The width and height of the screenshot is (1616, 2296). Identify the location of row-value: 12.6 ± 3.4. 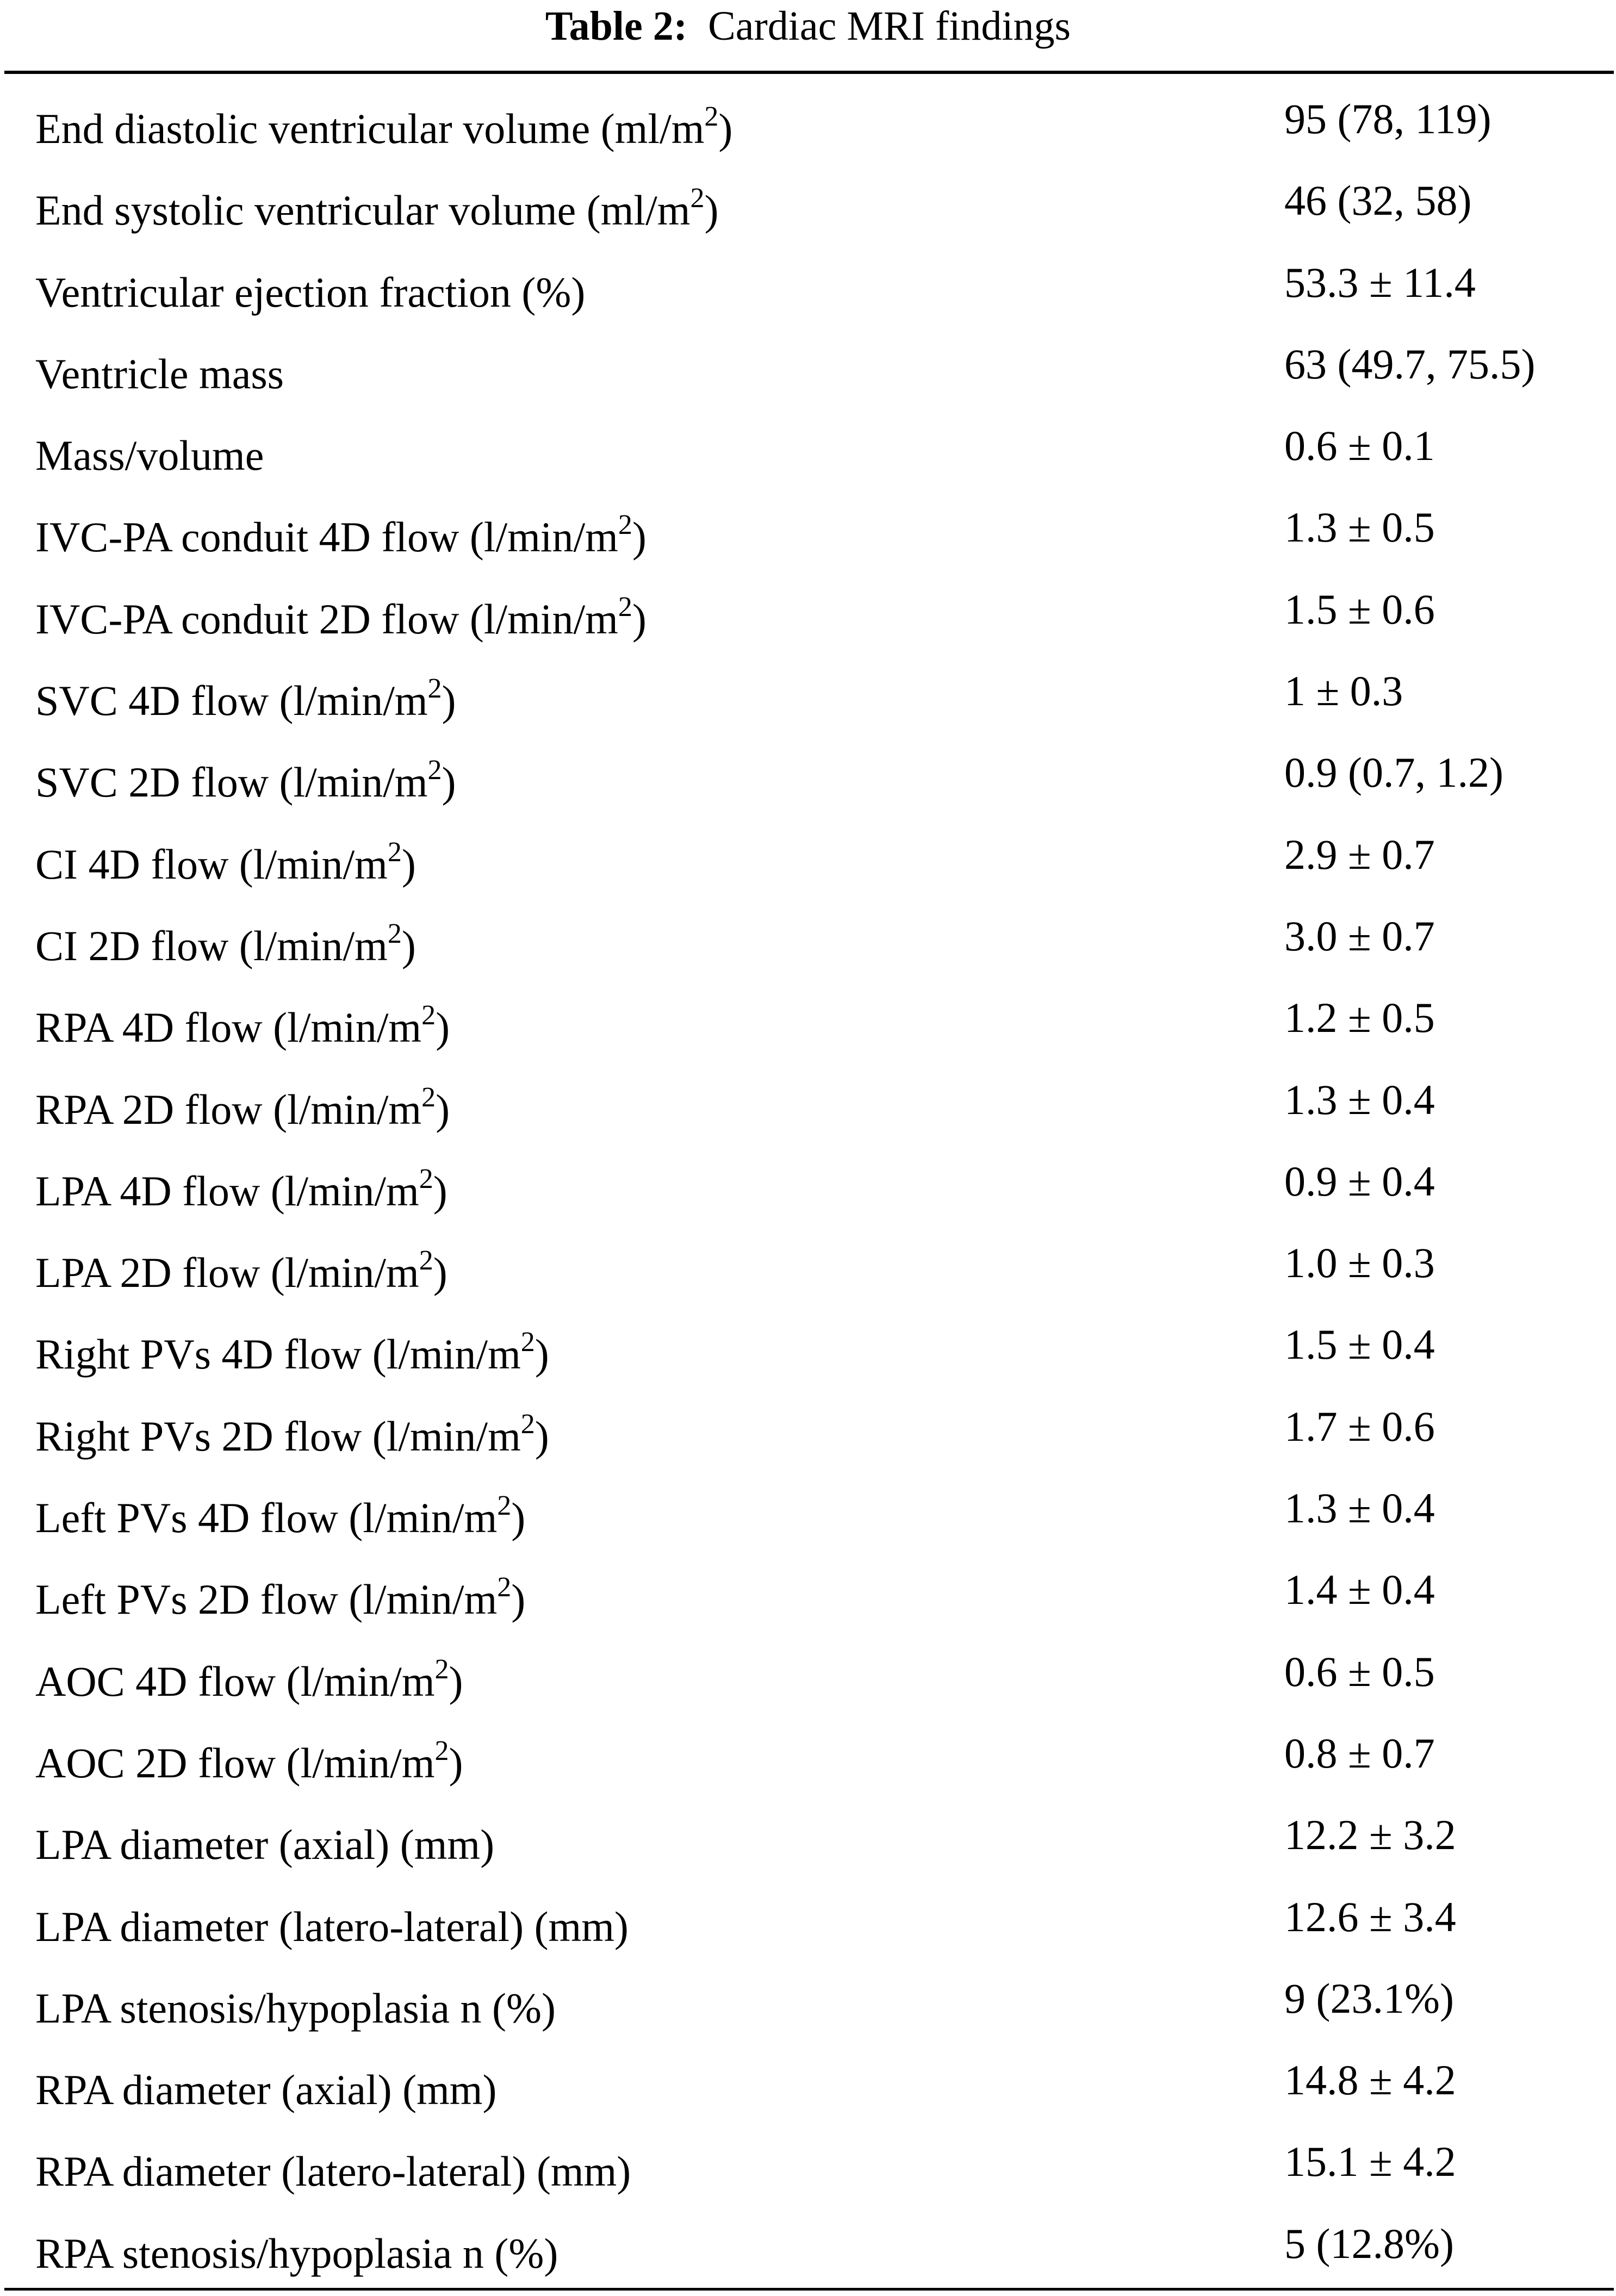
(1370, 1916).